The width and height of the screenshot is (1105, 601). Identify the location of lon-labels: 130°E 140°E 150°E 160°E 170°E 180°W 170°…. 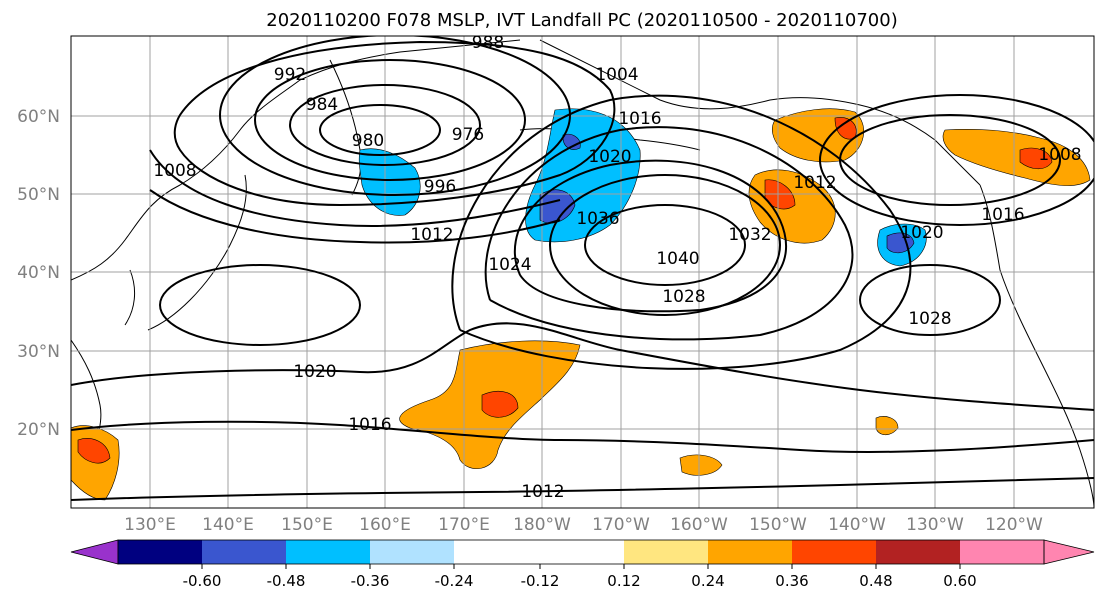
(583, 525).